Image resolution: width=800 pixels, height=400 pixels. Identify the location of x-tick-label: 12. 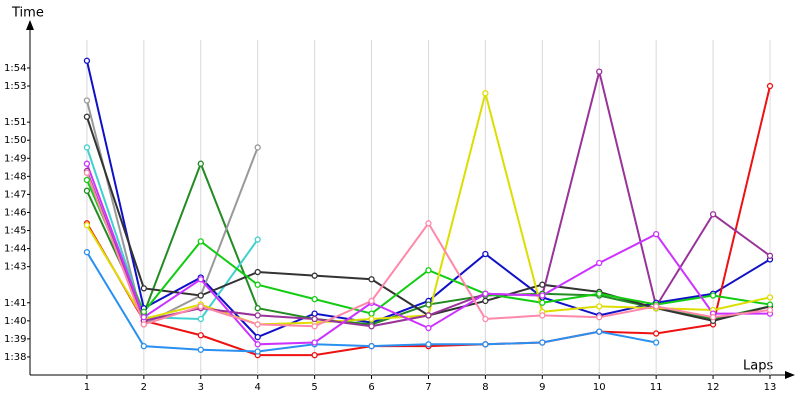
(713, 387).